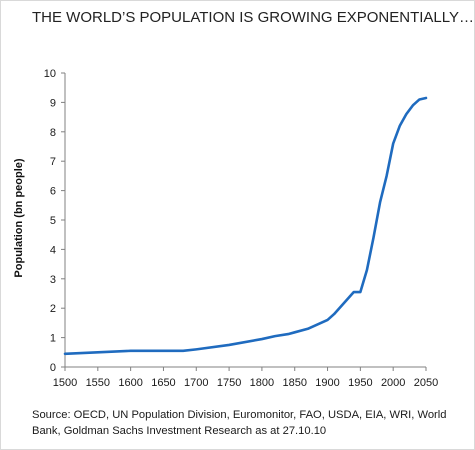 The height and width of the screenshot is (450, 475). I want to click on x-tick-label: 1950, so click(360, 383).